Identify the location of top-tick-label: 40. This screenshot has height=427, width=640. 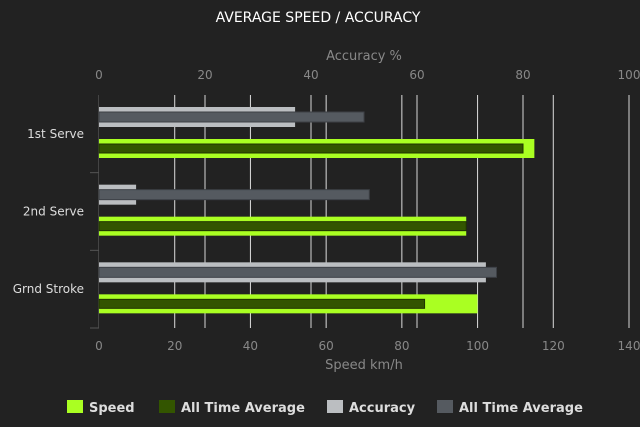
(310, 75).